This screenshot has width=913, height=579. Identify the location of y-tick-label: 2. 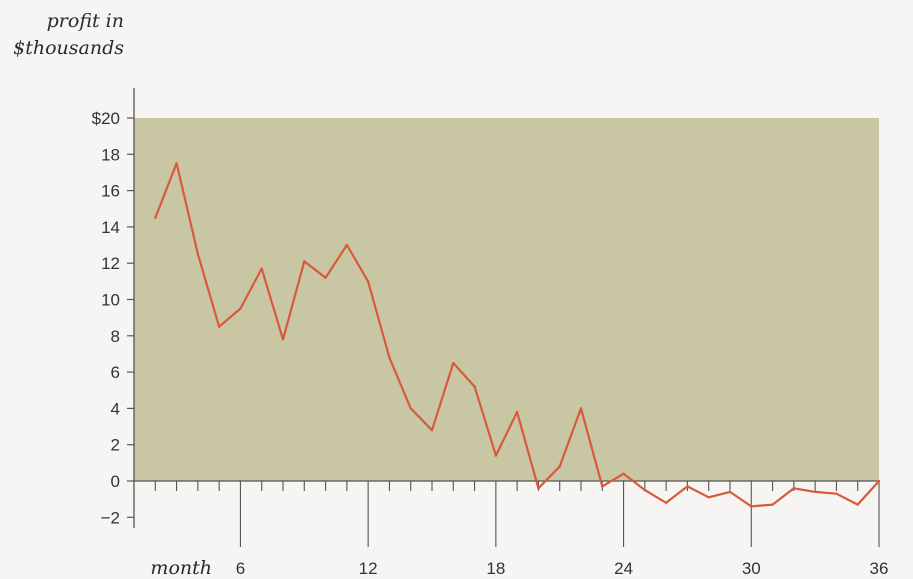
(115, 445).